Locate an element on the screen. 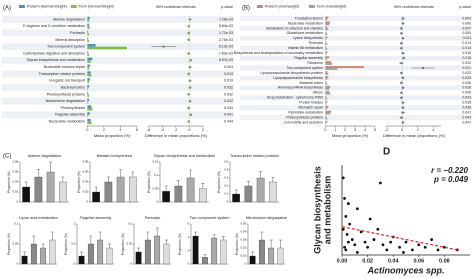  x-tick-label: 5 is located at coordinates (375, 130).